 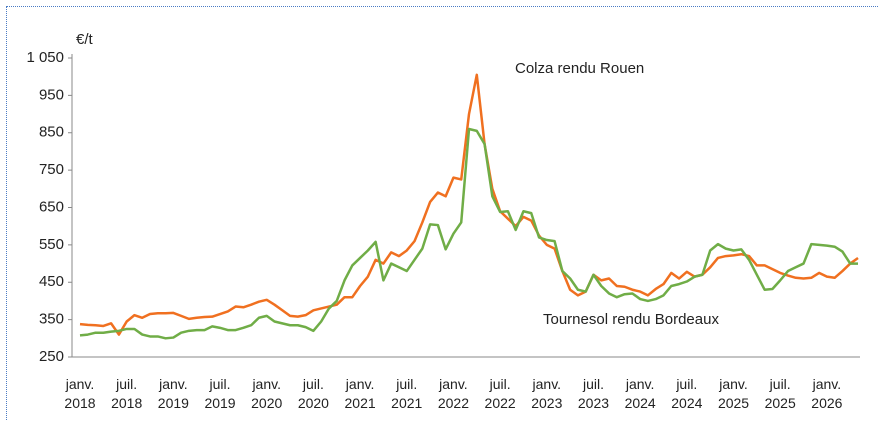 I want to click on x-tick-label: juil. 2023, so click(x=593, y=393).